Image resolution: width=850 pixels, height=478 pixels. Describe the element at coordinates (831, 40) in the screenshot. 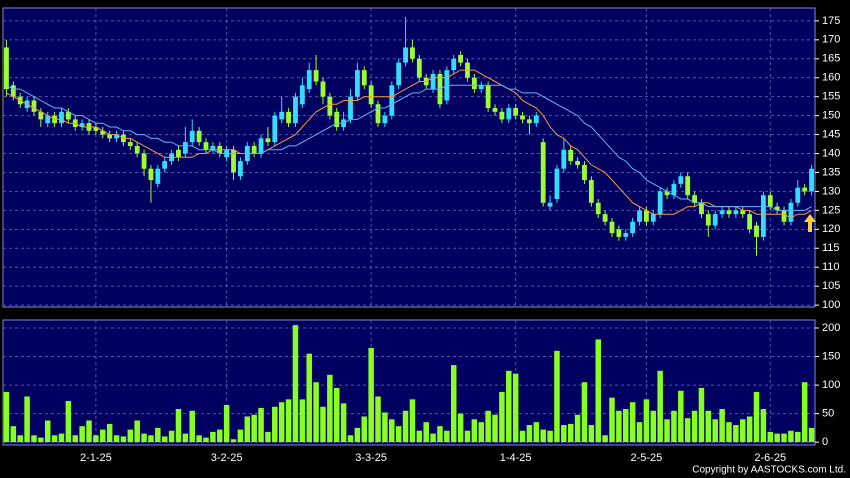

I see `y-tick-label: 170` at that location.